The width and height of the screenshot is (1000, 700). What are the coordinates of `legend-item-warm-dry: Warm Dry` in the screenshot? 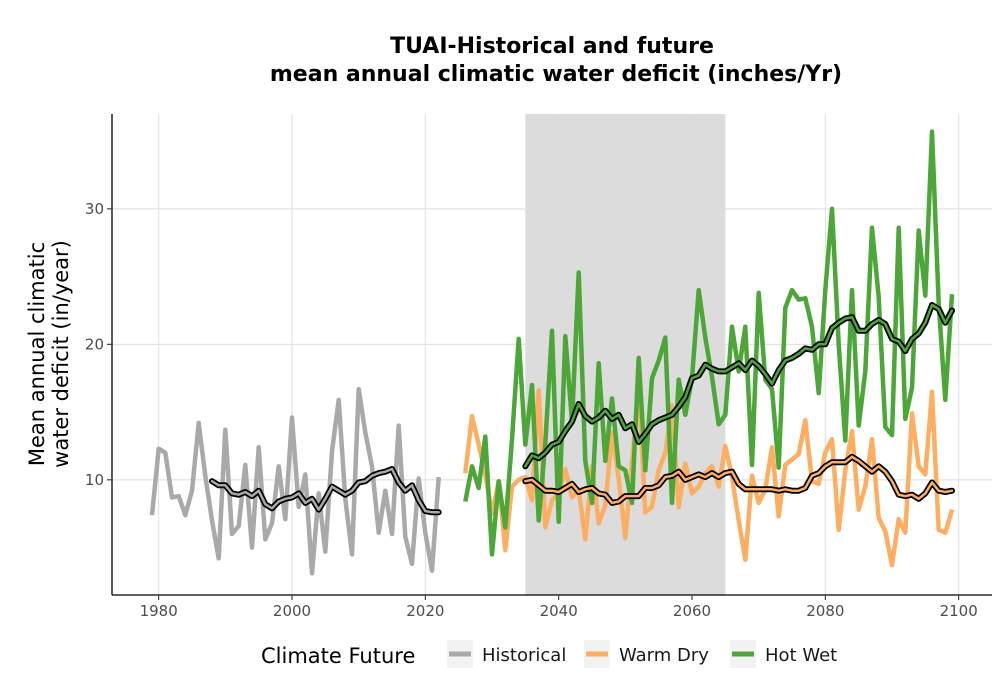 It's located at (646, 654).